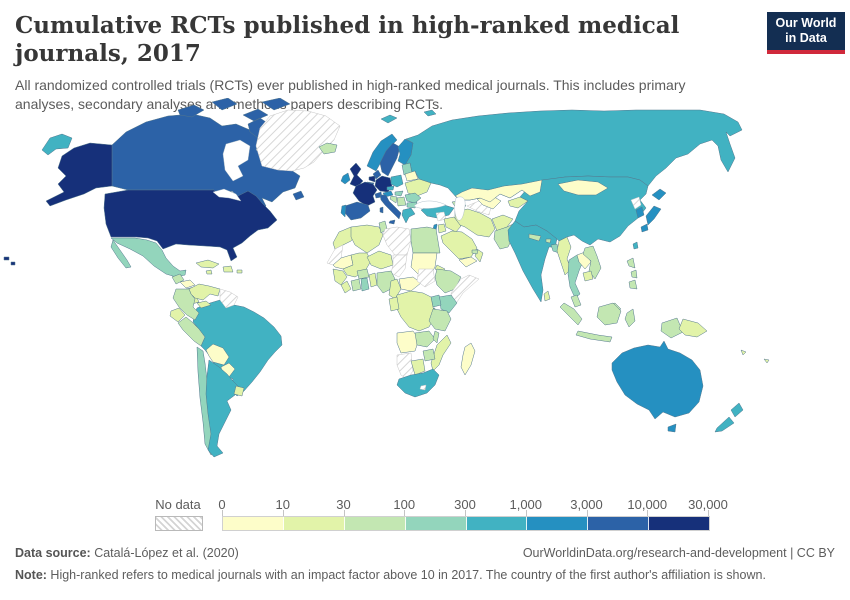 The height and width of the screenshot is (600, 850). Describe the element at coordinates (121, 254) in the screenshot. I see `country-mexico` at that location.